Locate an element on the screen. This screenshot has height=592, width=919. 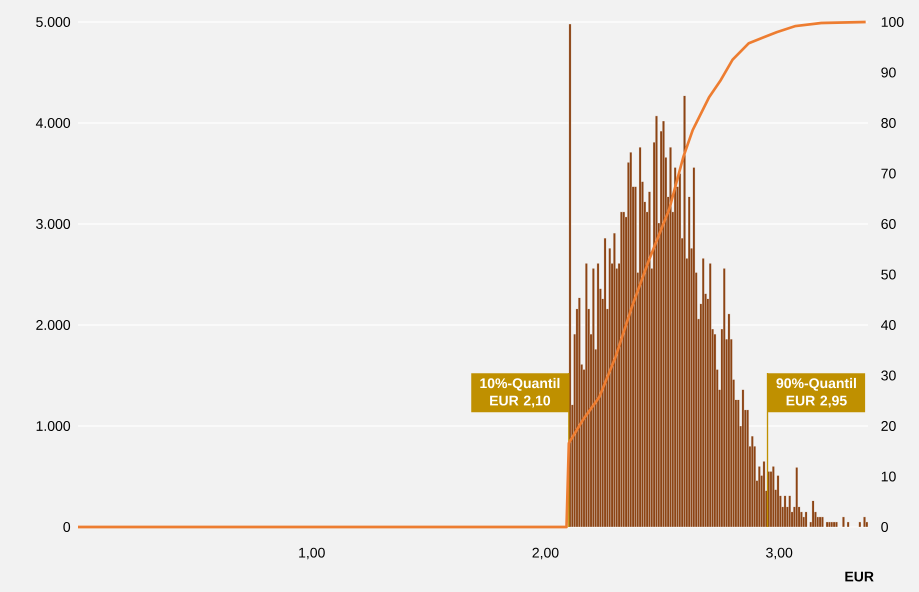
y2-tick-label: 90 is located at coordinates (888, 73).